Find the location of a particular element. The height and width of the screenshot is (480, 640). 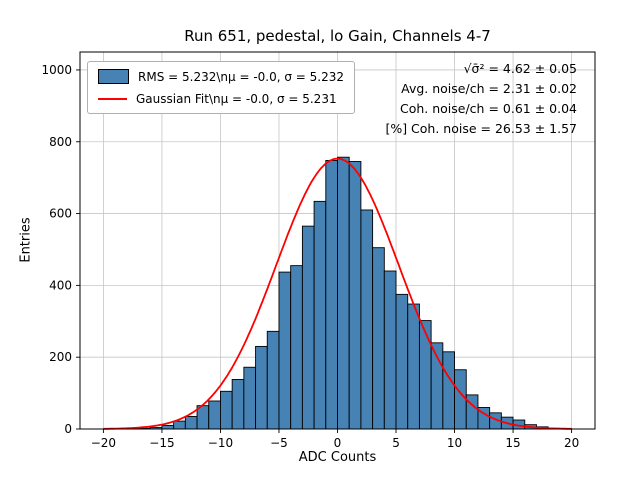

y-tick-label: 200 is located at coordinates (60, 357).